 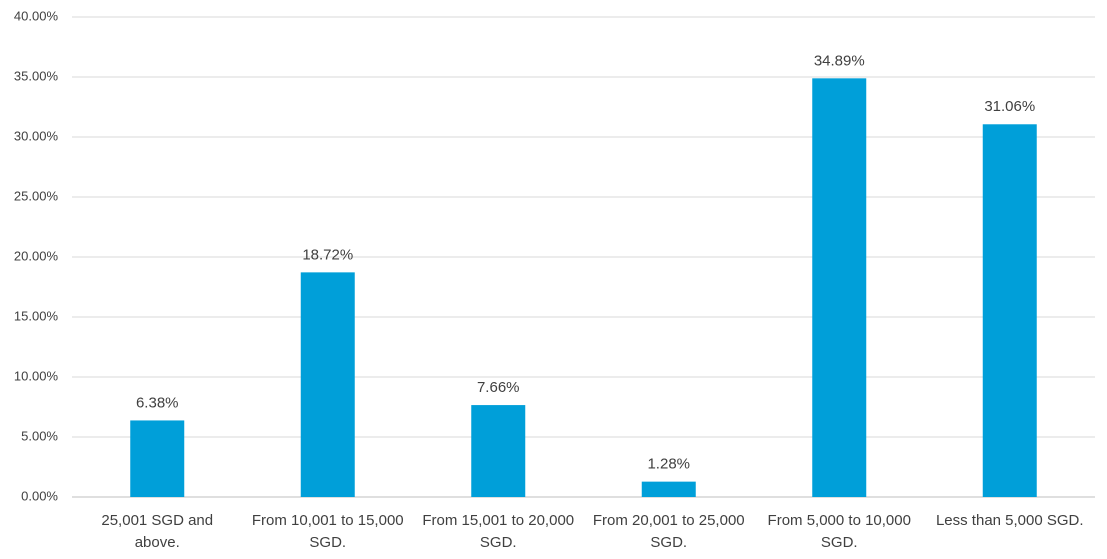 I want to click on y-tick-label: 5.00%, so click(x=39, y=435).